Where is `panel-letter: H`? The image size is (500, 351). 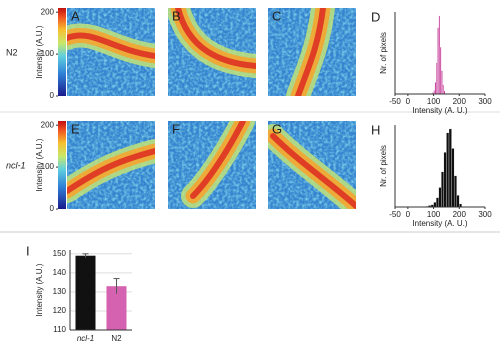 panel-letter: H is located at coordinates (375, 129).